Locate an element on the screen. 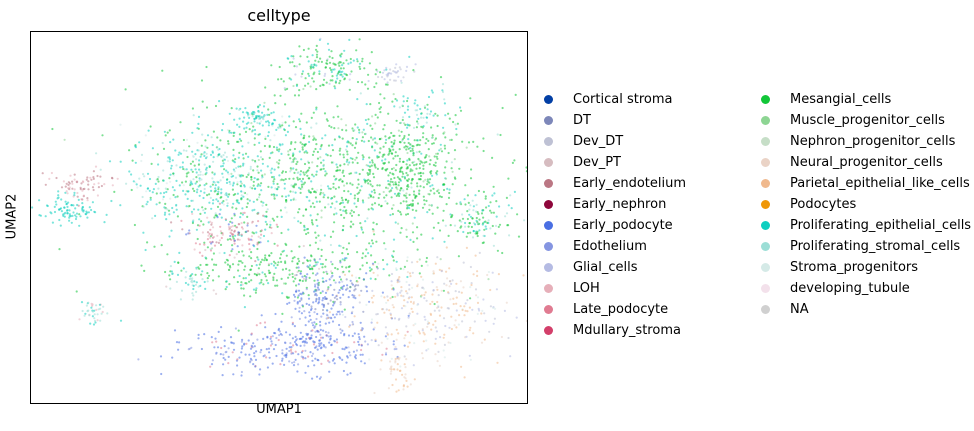  legend-marker is located at coordinates (765, 99).